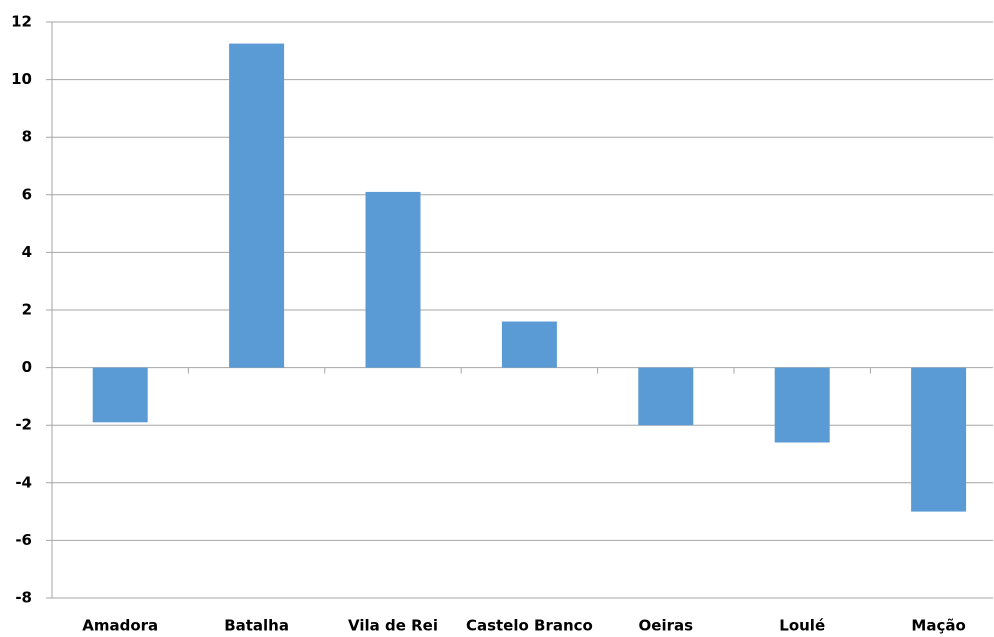 The image size is (994, 637). What do you see at coordinates (23, 540) in the screenshot?
I see `y-tick-label: -6` at bounding box center [23, 540].